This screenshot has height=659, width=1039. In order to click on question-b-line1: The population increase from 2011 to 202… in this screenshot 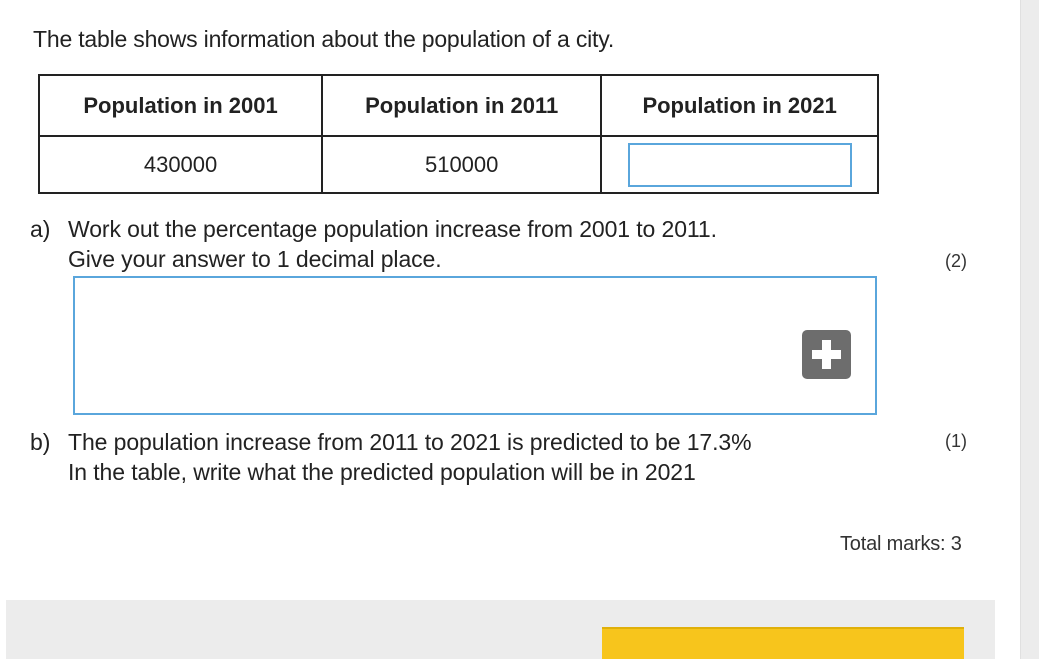, I will do `click(410, 442)`.